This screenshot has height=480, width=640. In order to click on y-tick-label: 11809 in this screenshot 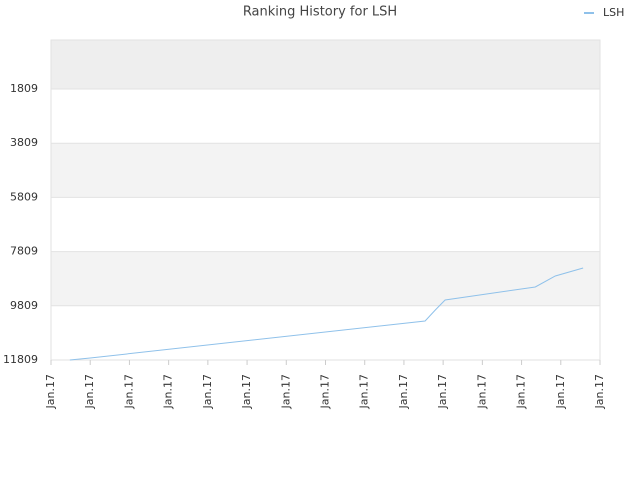, I will do `click(20, 359)`.